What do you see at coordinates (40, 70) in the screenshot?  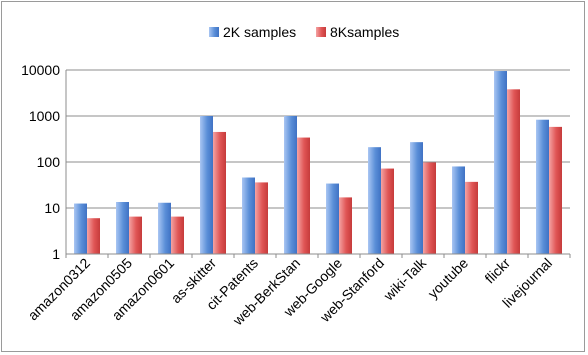 I see `y-tick-label: 10000` at bounding box center [40, 70].